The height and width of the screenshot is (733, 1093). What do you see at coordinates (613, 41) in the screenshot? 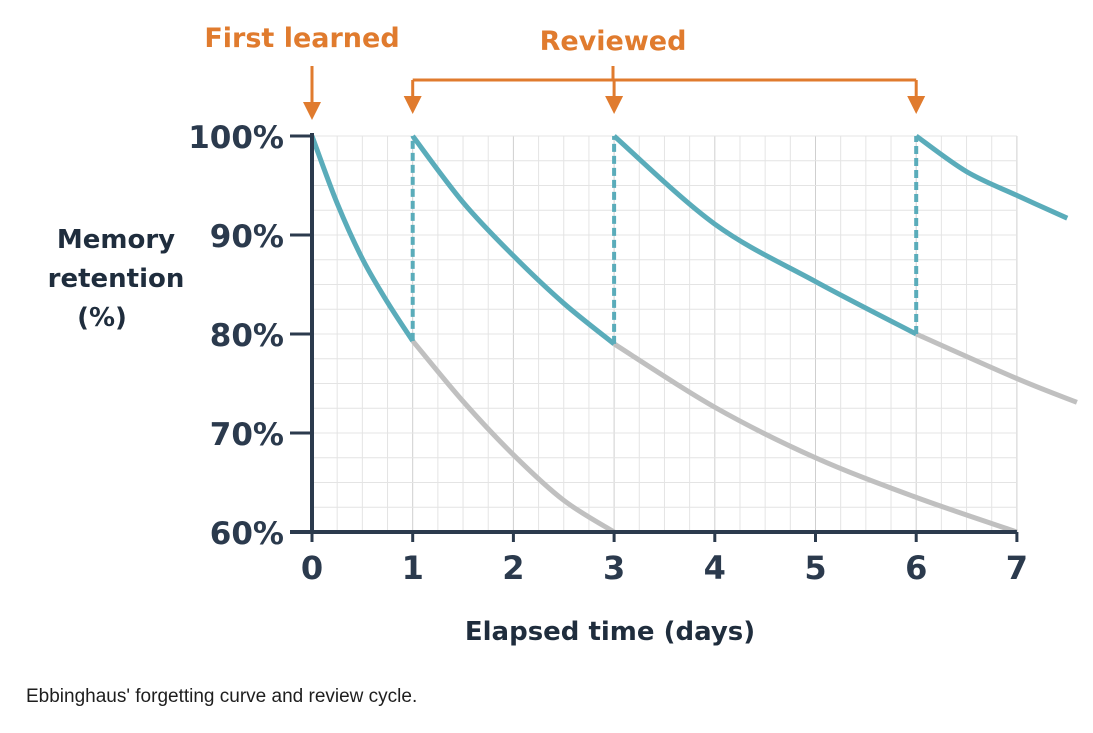
I see `reviewed-label: Reviewed` at bounding box center [613, 41].